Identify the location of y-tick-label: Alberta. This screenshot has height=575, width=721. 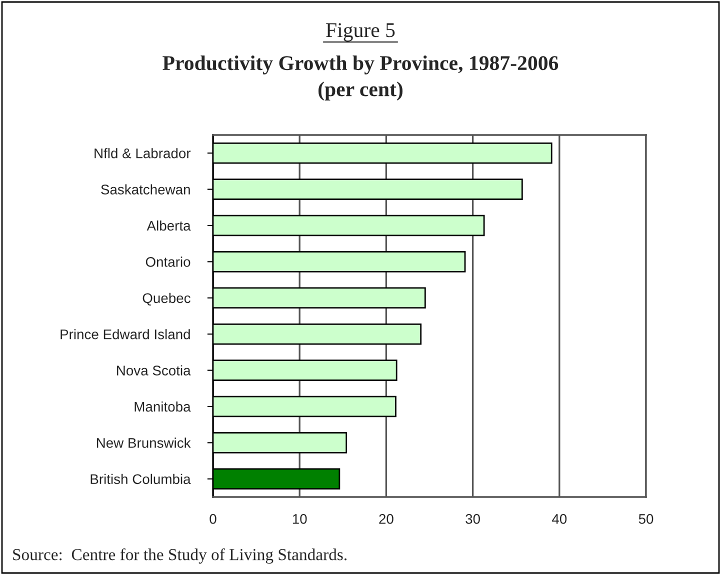
(168, 225).